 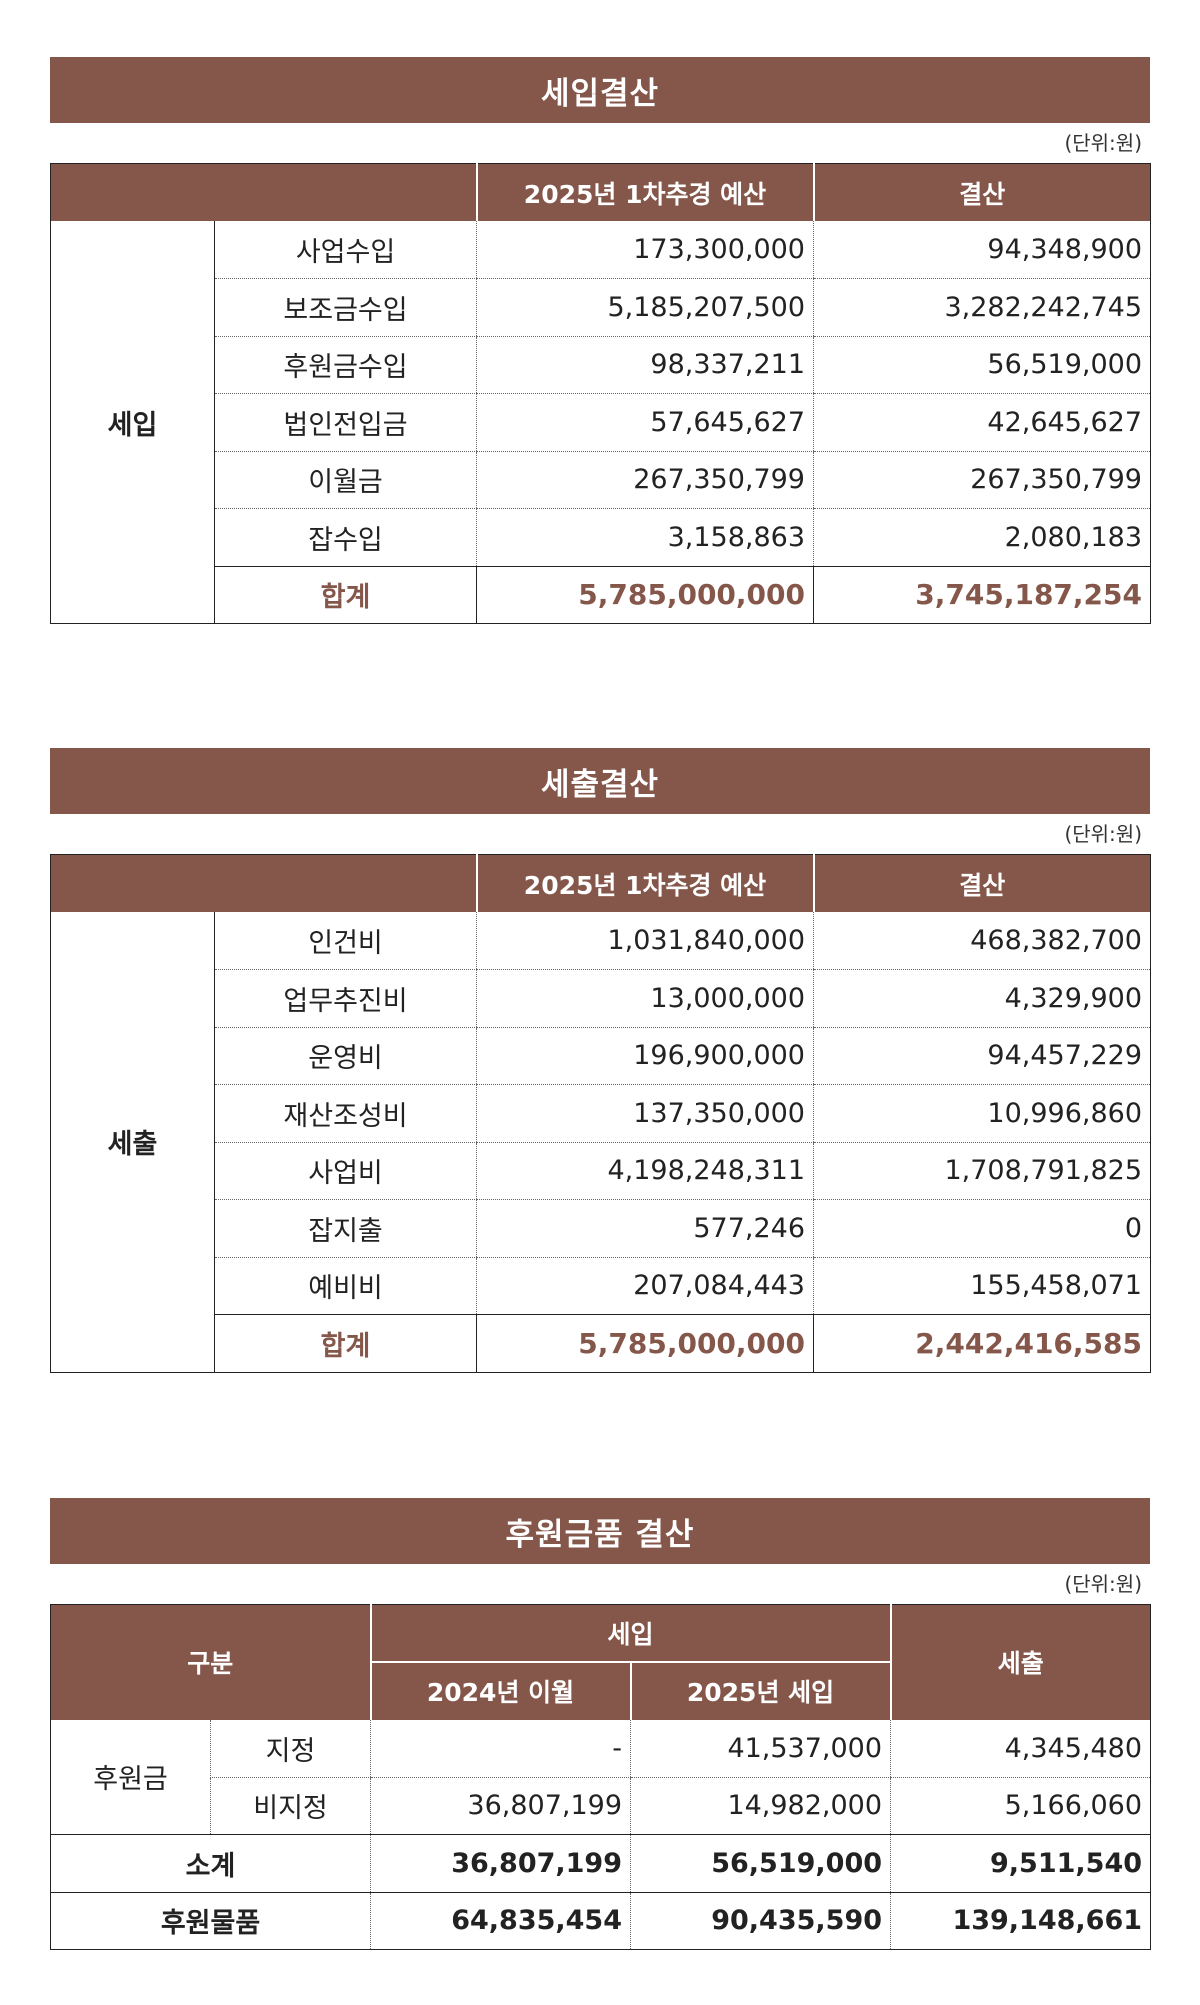 I want to click on donation-group: 후원금, so click(x=130, y=1777).